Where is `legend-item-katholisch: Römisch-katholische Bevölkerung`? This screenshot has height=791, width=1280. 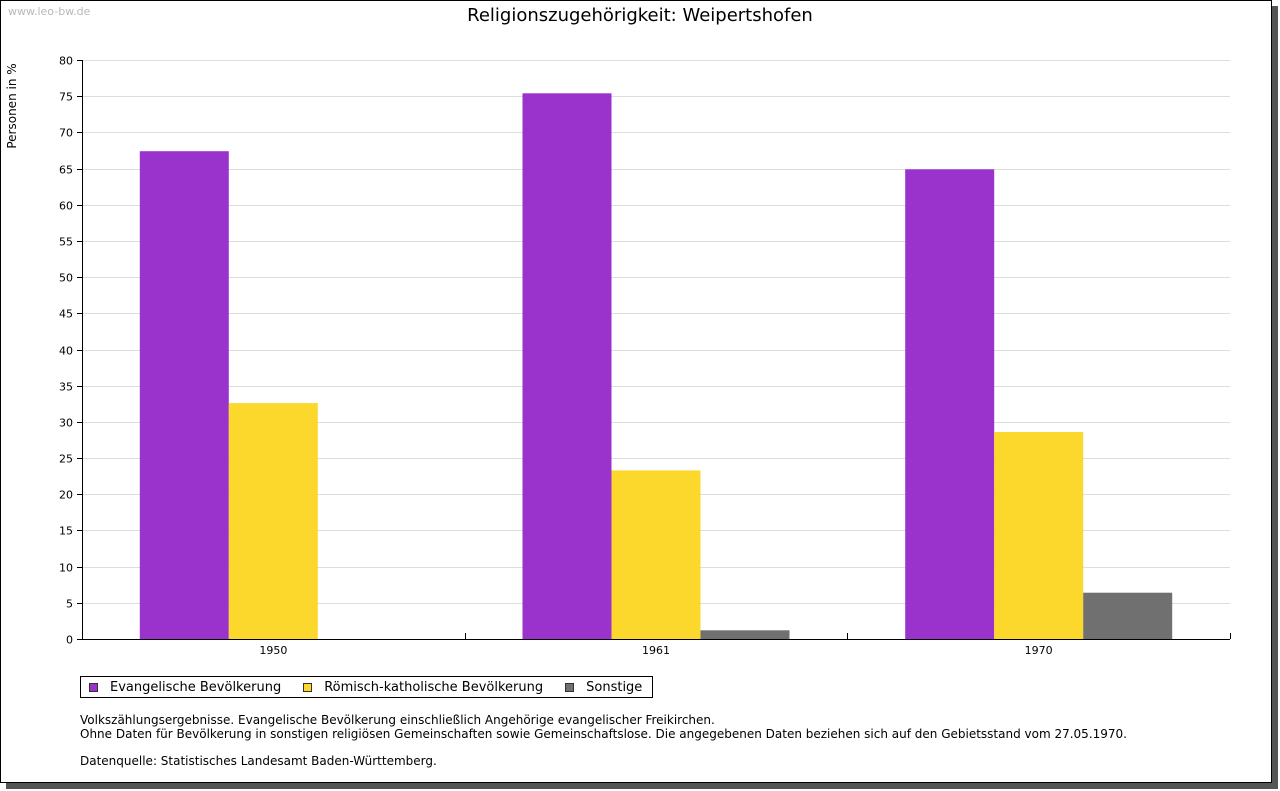 legend-item-katholisch: Römisch-katholische Bevölkerung is located at coordinates (423, 687).